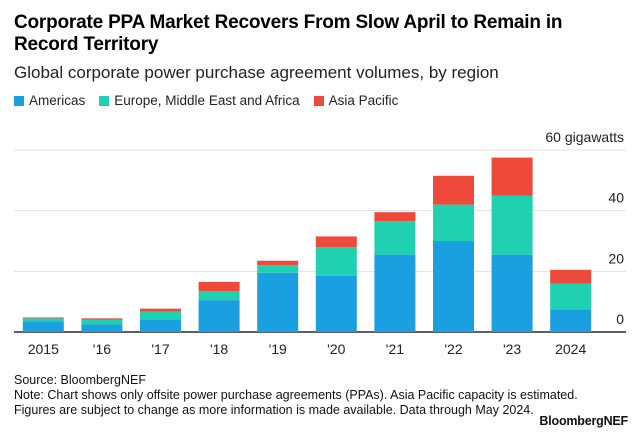 This screenshot has width=640, height=445. Describe the element at coordinates (616, 258) in the screenshot. I see `y-tick-label-20: 20` at that location.